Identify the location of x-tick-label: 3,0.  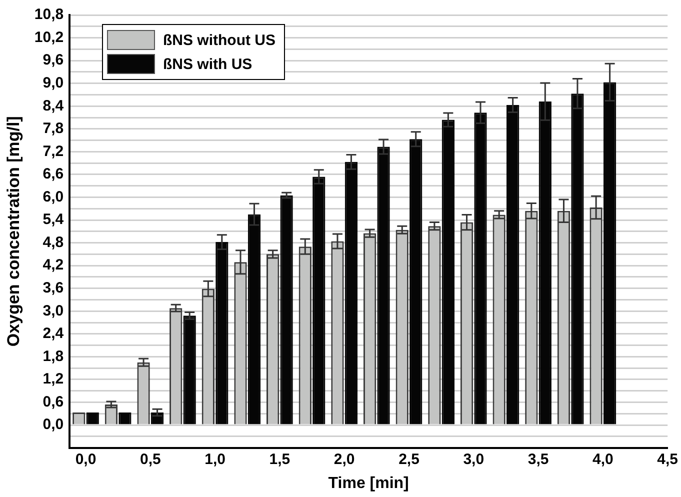
(473, 459).